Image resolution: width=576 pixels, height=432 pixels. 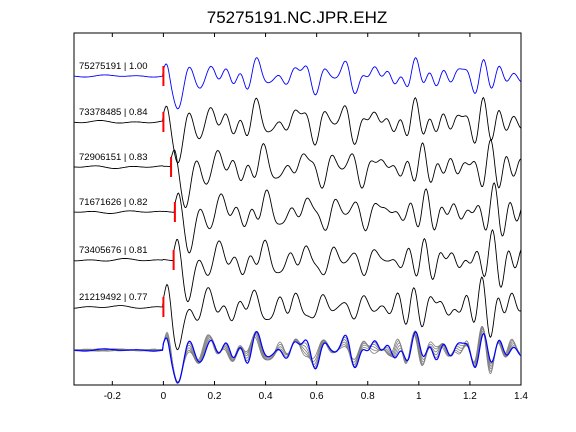 I want to click on trace-label-2: 73378485 | 0.84, so click(x=113, y=112).